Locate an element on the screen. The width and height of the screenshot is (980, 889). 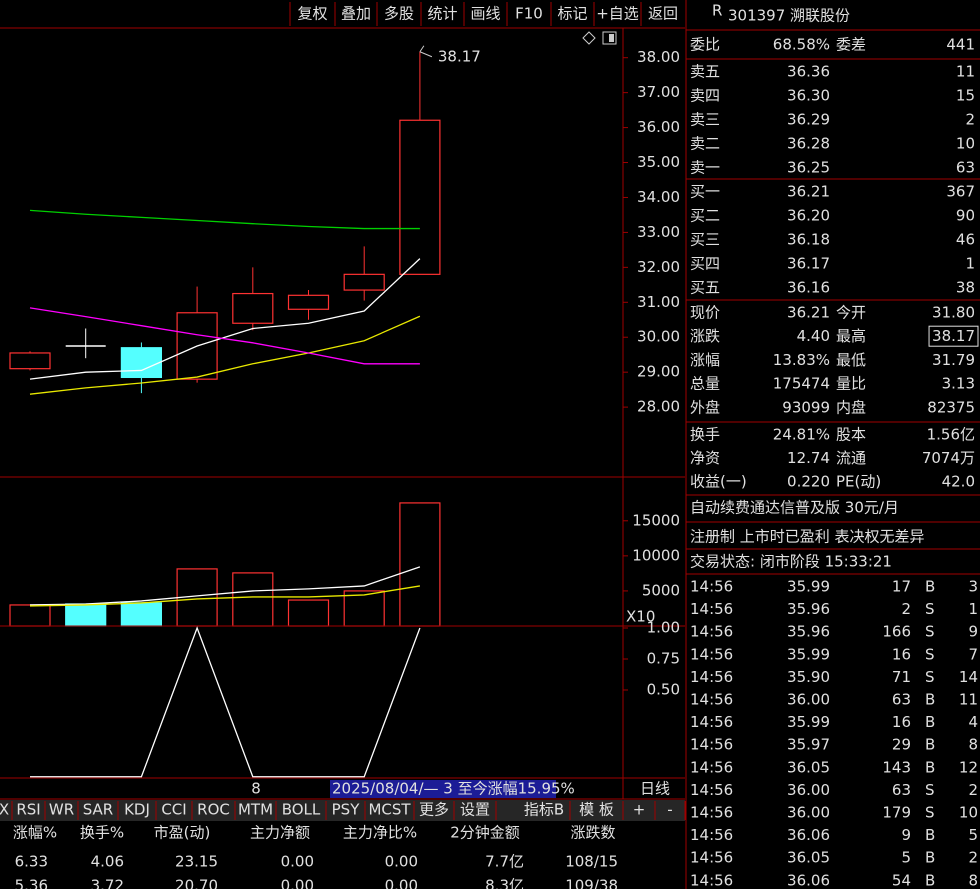
table-header: 主力净比% is located at coordinates (380, 833).